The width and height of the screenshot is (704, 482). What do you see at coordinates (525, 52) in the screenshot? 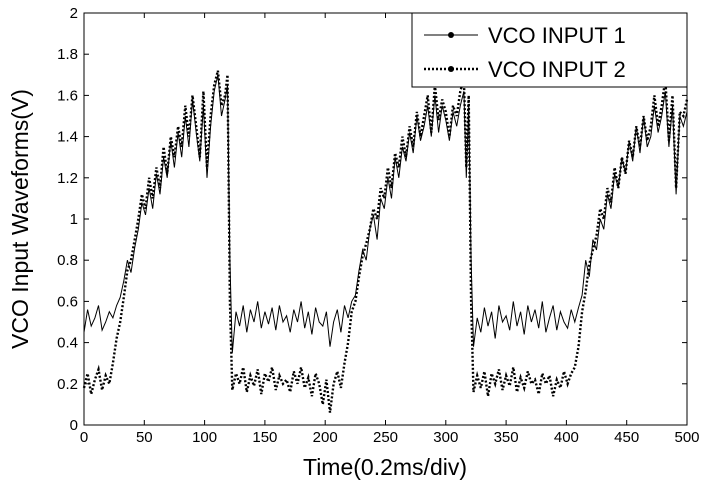
I see `legend-items: VCO INPUT 1 VCO INPUT 2` at bounding box center [525, 52].